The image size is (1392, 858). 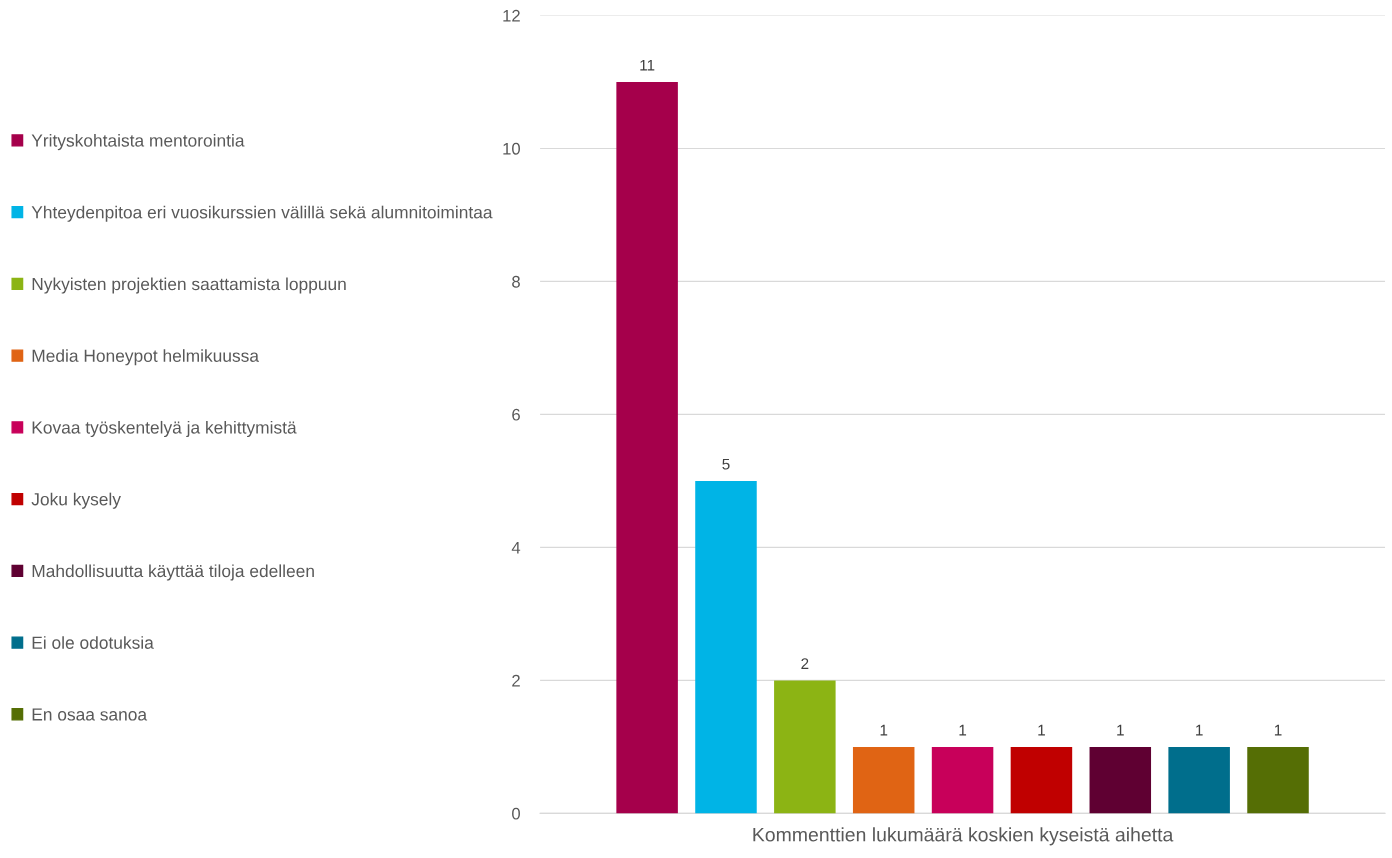 What do you see at coordinates (76, 500) in the screenshot?
I see `legend-label: Joku kysely` at bounding box center [76, 500].